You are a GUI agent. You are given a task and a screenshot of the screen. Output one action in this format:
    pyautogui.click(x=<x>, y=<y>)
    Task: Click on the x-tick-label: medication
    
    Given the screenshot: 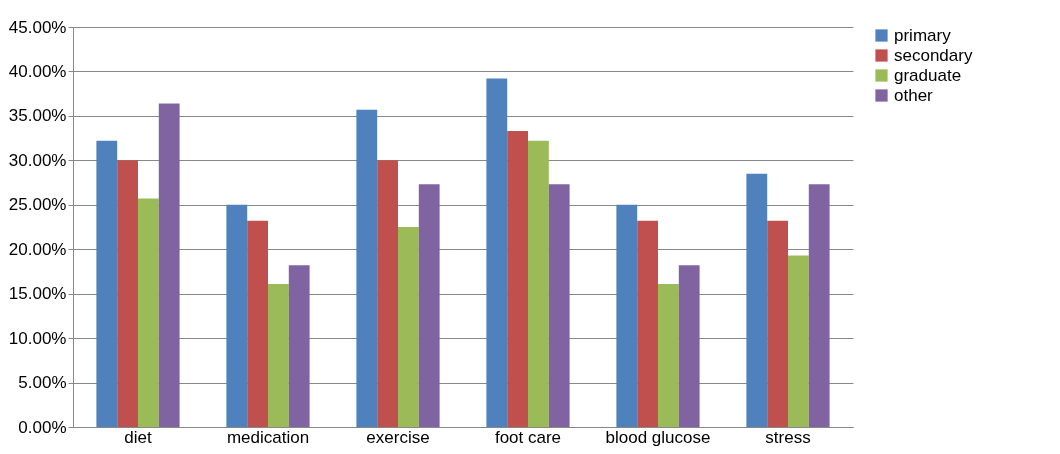 What is the action you would take?
    pyautogui.click(x=268, y=437)
    